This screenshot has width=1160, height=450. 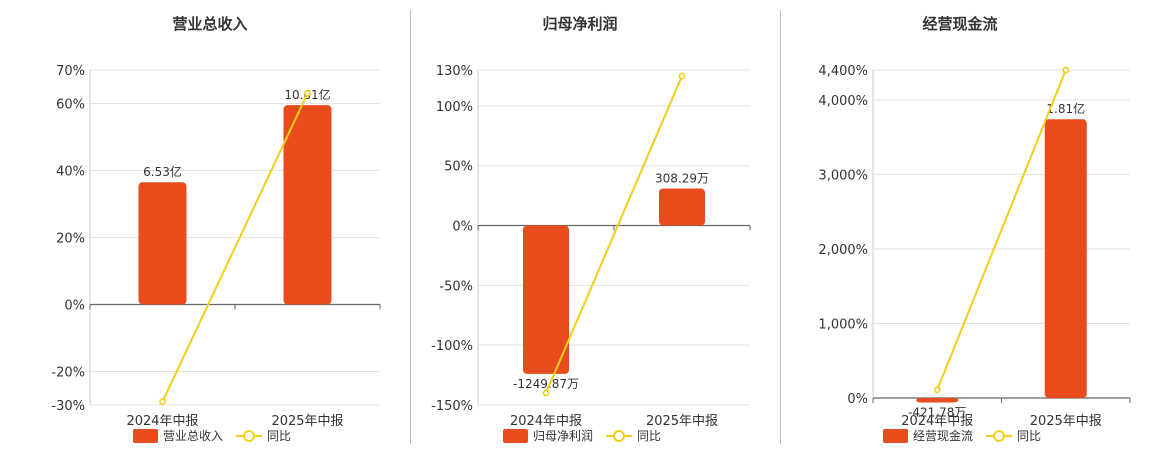 What do you see at coordinates (68, 406) in the screenshot?
I see `y-tick-label: -30%` at bounding box center [68, 406].